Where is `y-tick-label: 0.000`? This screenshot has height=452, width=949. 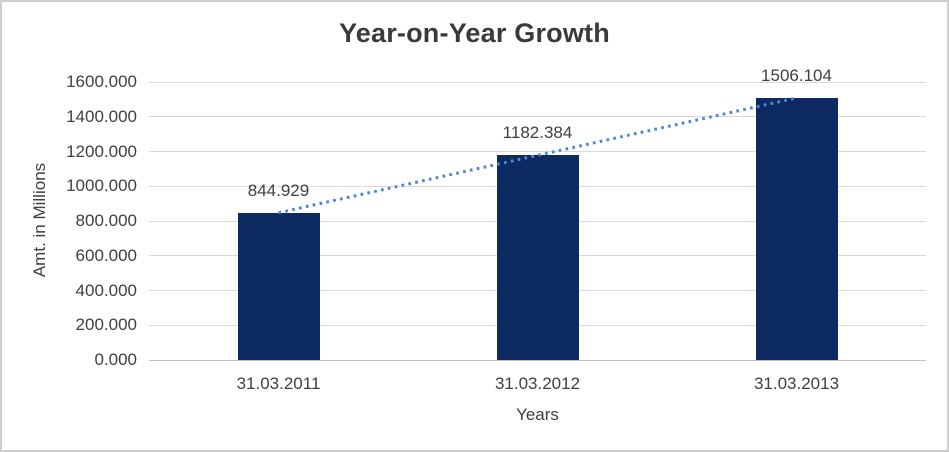 y-tick-label: 0.000 is located at coordinates (115, 359).